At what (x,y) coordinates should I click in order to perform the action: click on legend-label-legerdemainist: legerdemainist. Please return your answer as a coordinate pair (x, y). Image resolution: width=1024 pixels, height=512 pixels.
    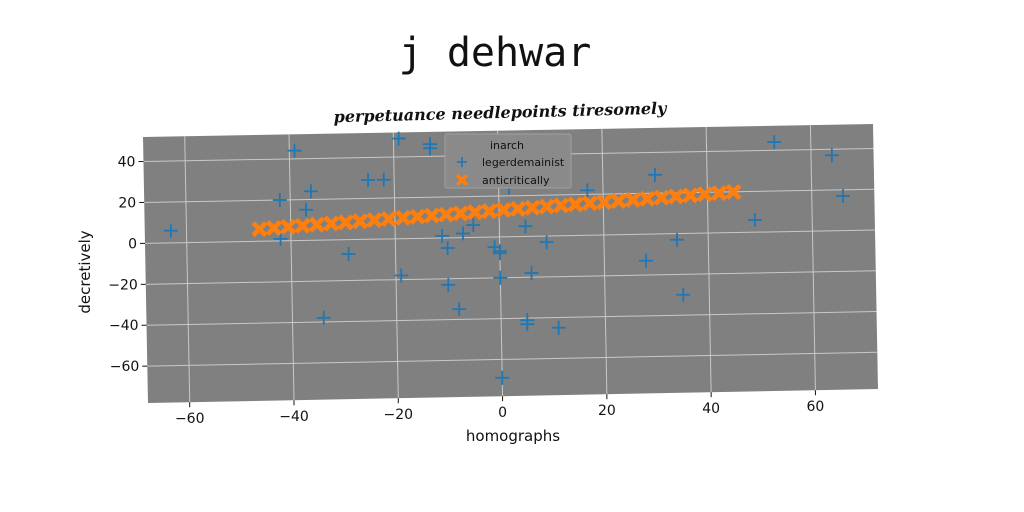
    Looking at the image, I should click on (523, 162).